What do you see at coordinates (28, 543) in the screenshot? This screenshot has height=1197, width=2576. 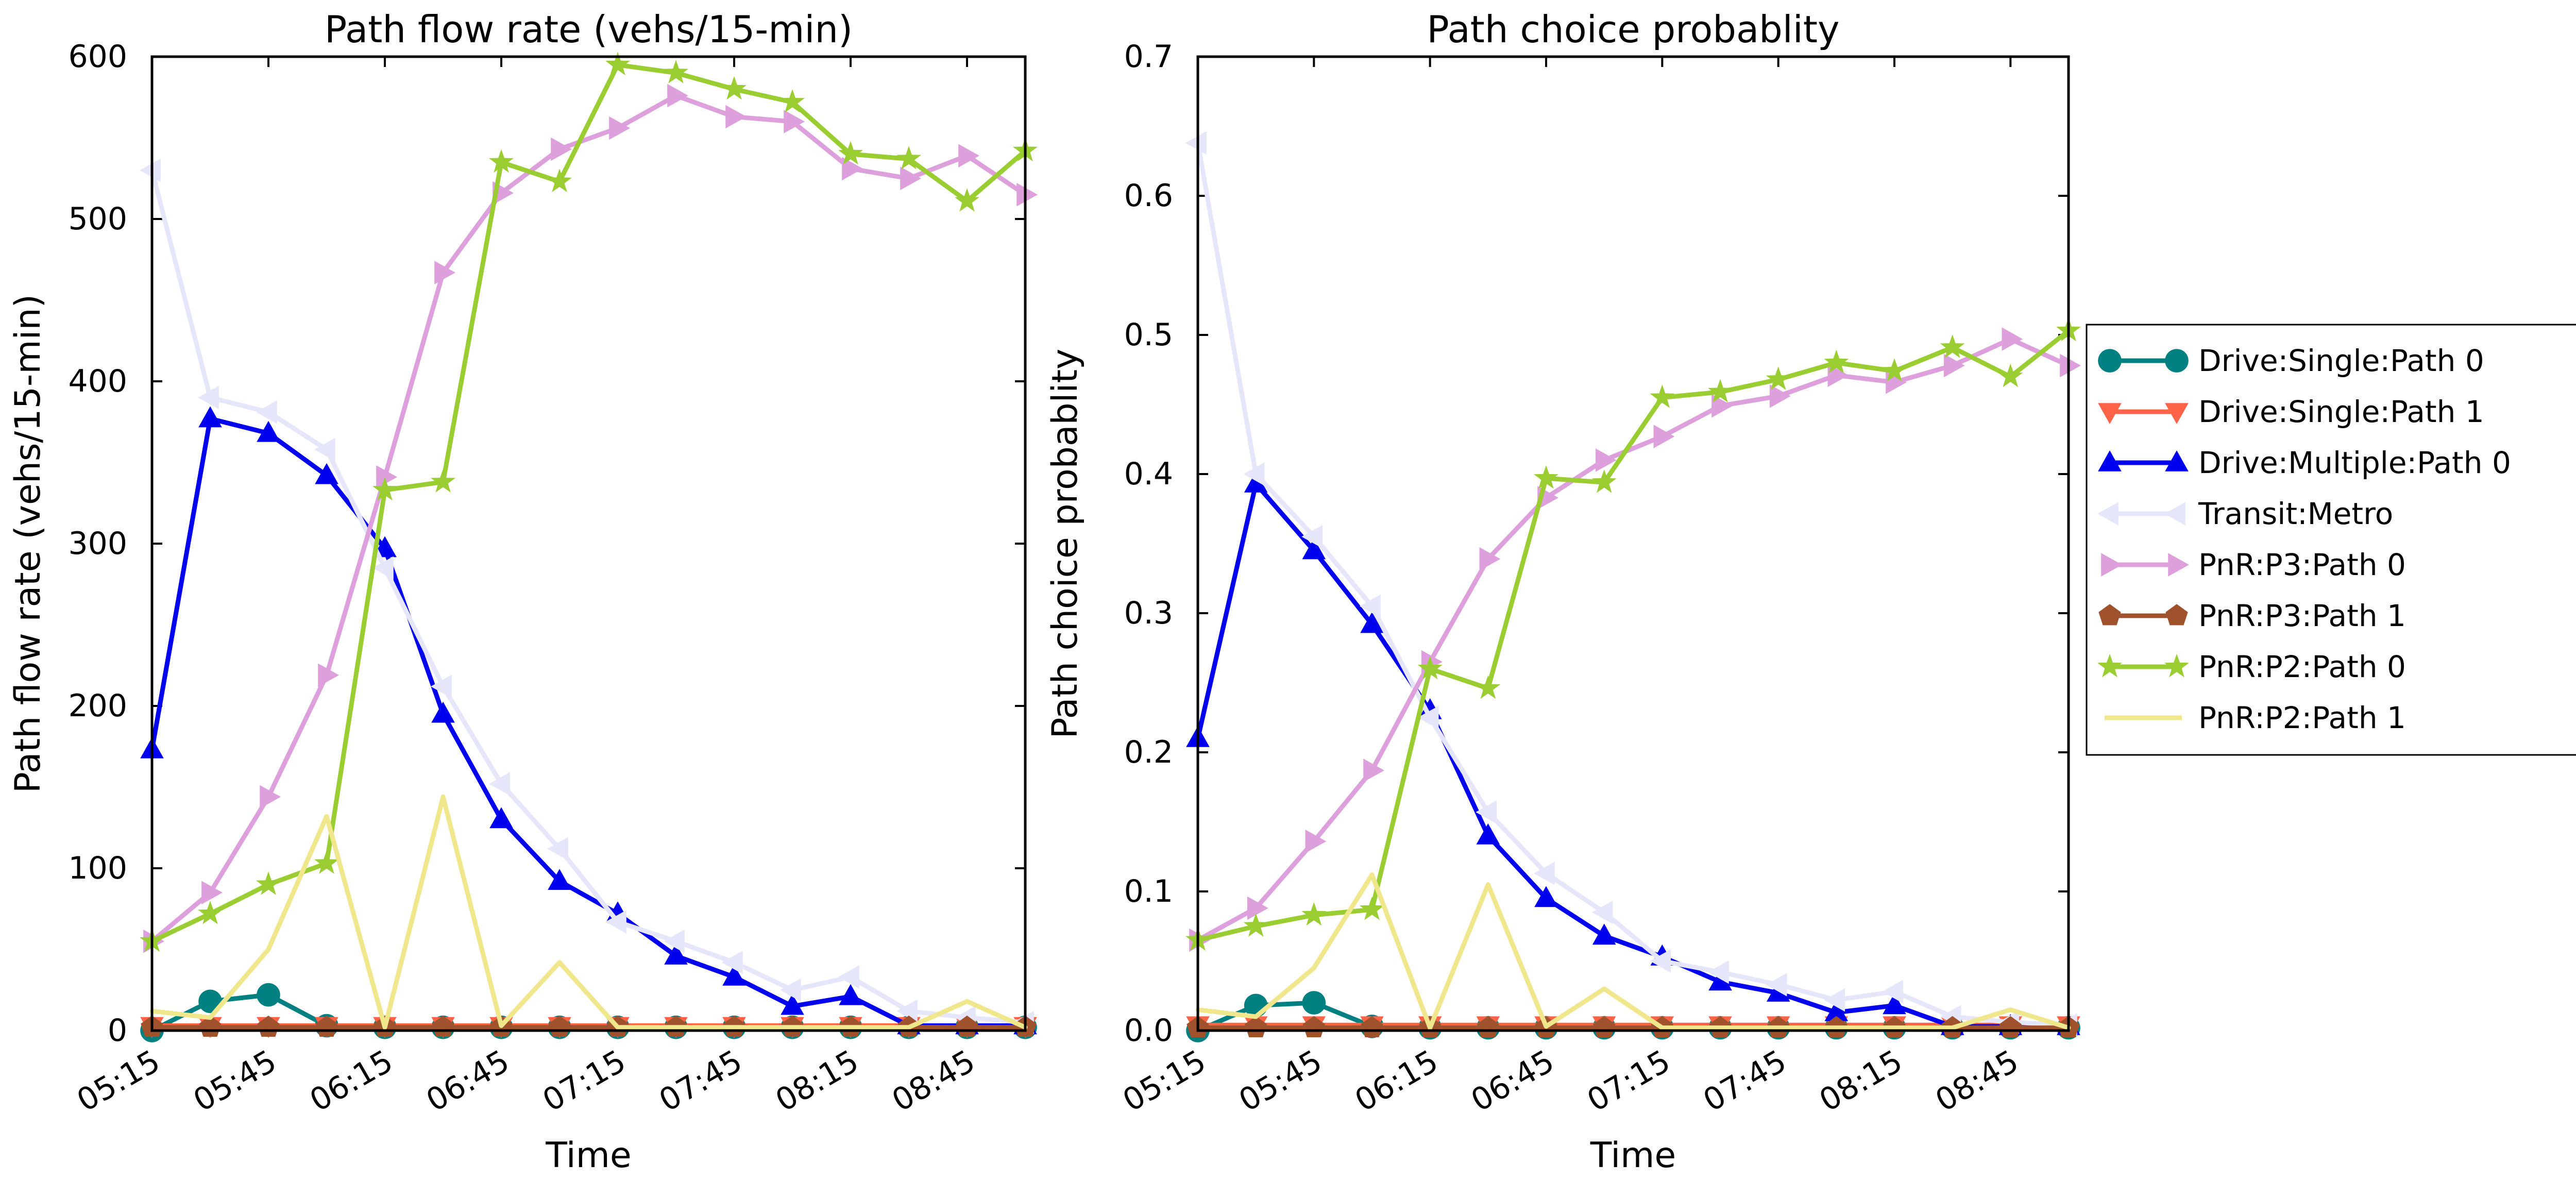 I see `y-axis-label: Path flow rate (vehs/15-min)` at bounding box center [28, 543].